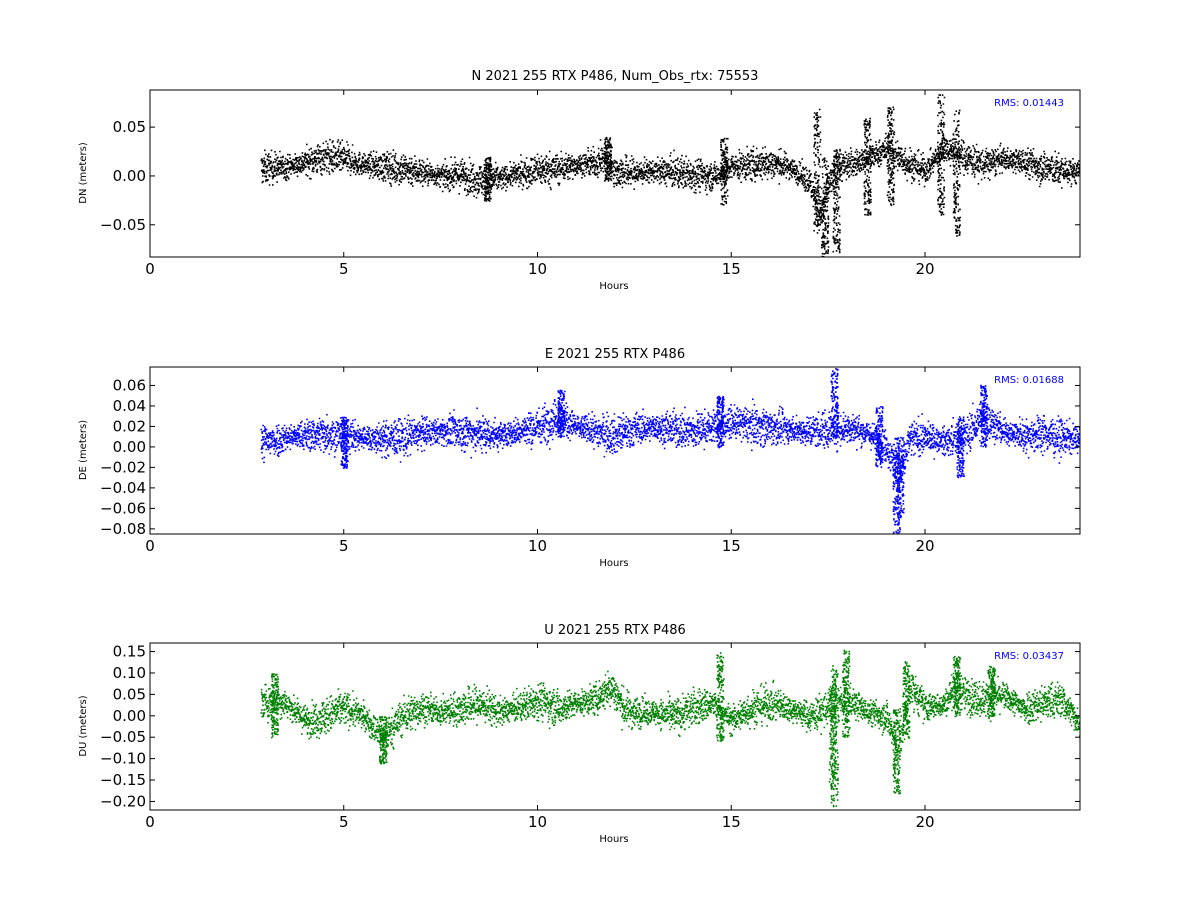 Image resolution: width=1200 pixels, height=900 pixels. I want to click on panel-east-xtick-label: 15, so click(731, 546).